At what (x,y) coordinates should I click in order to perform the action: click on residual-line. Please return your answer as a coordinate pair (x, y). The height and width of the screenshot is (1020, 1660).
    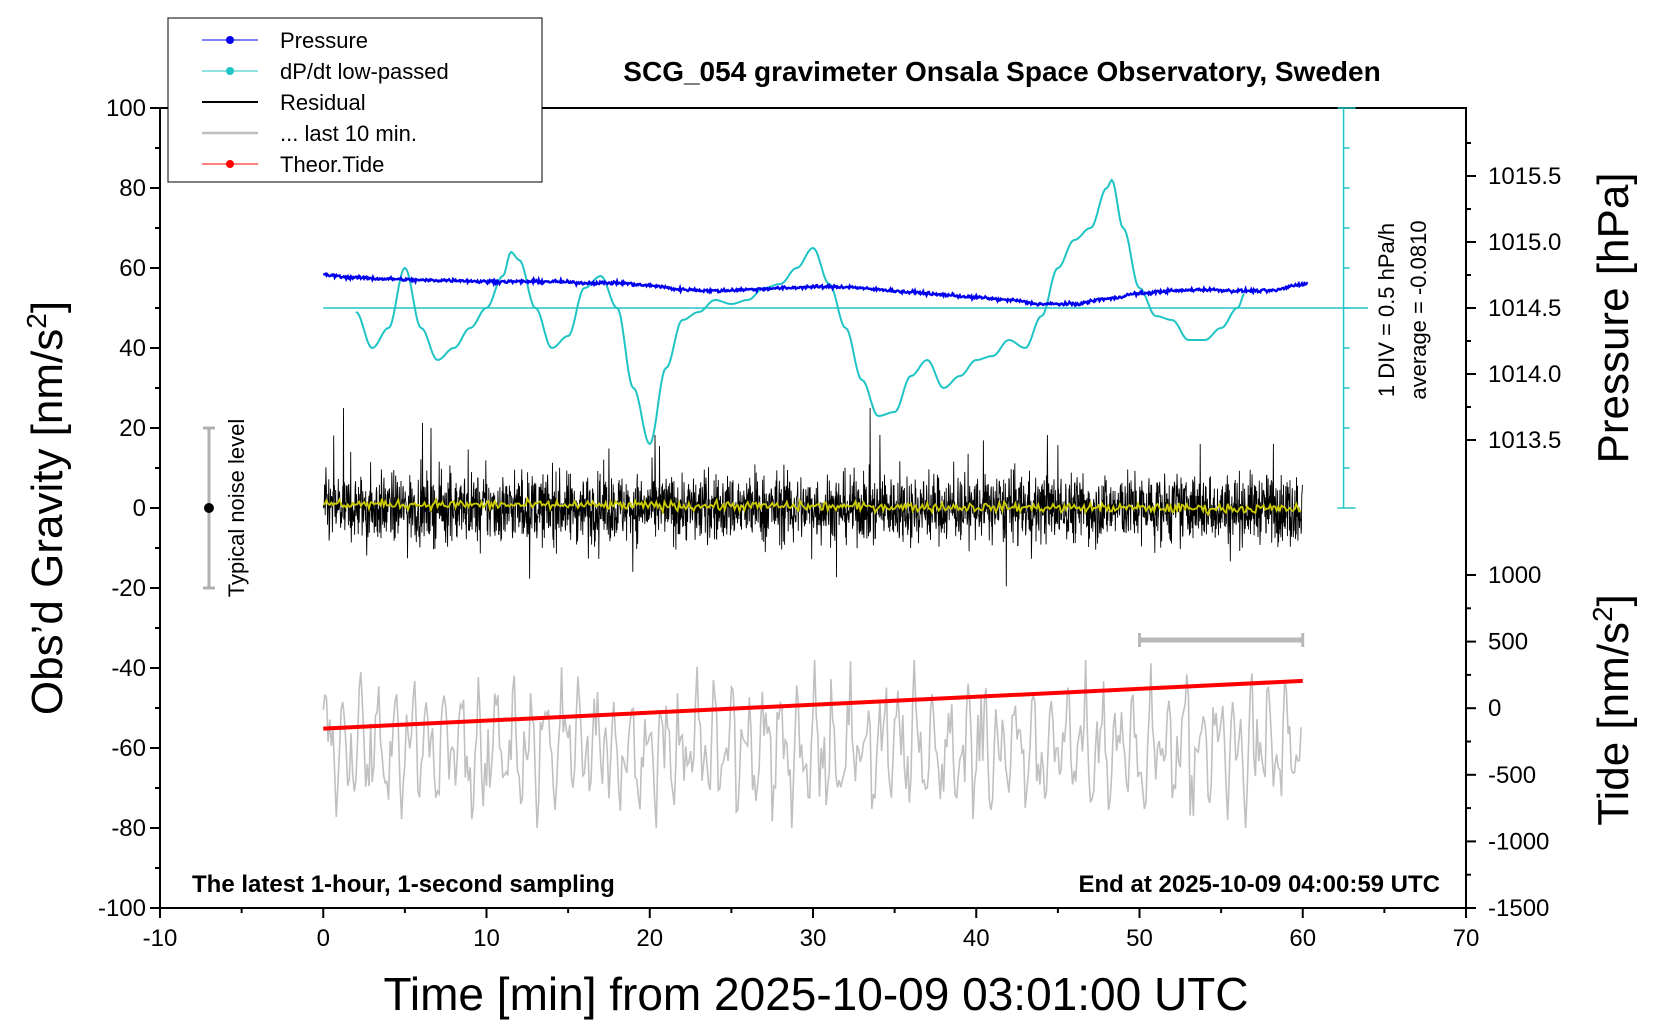
    Looking at the image, I should click on (812, 497).